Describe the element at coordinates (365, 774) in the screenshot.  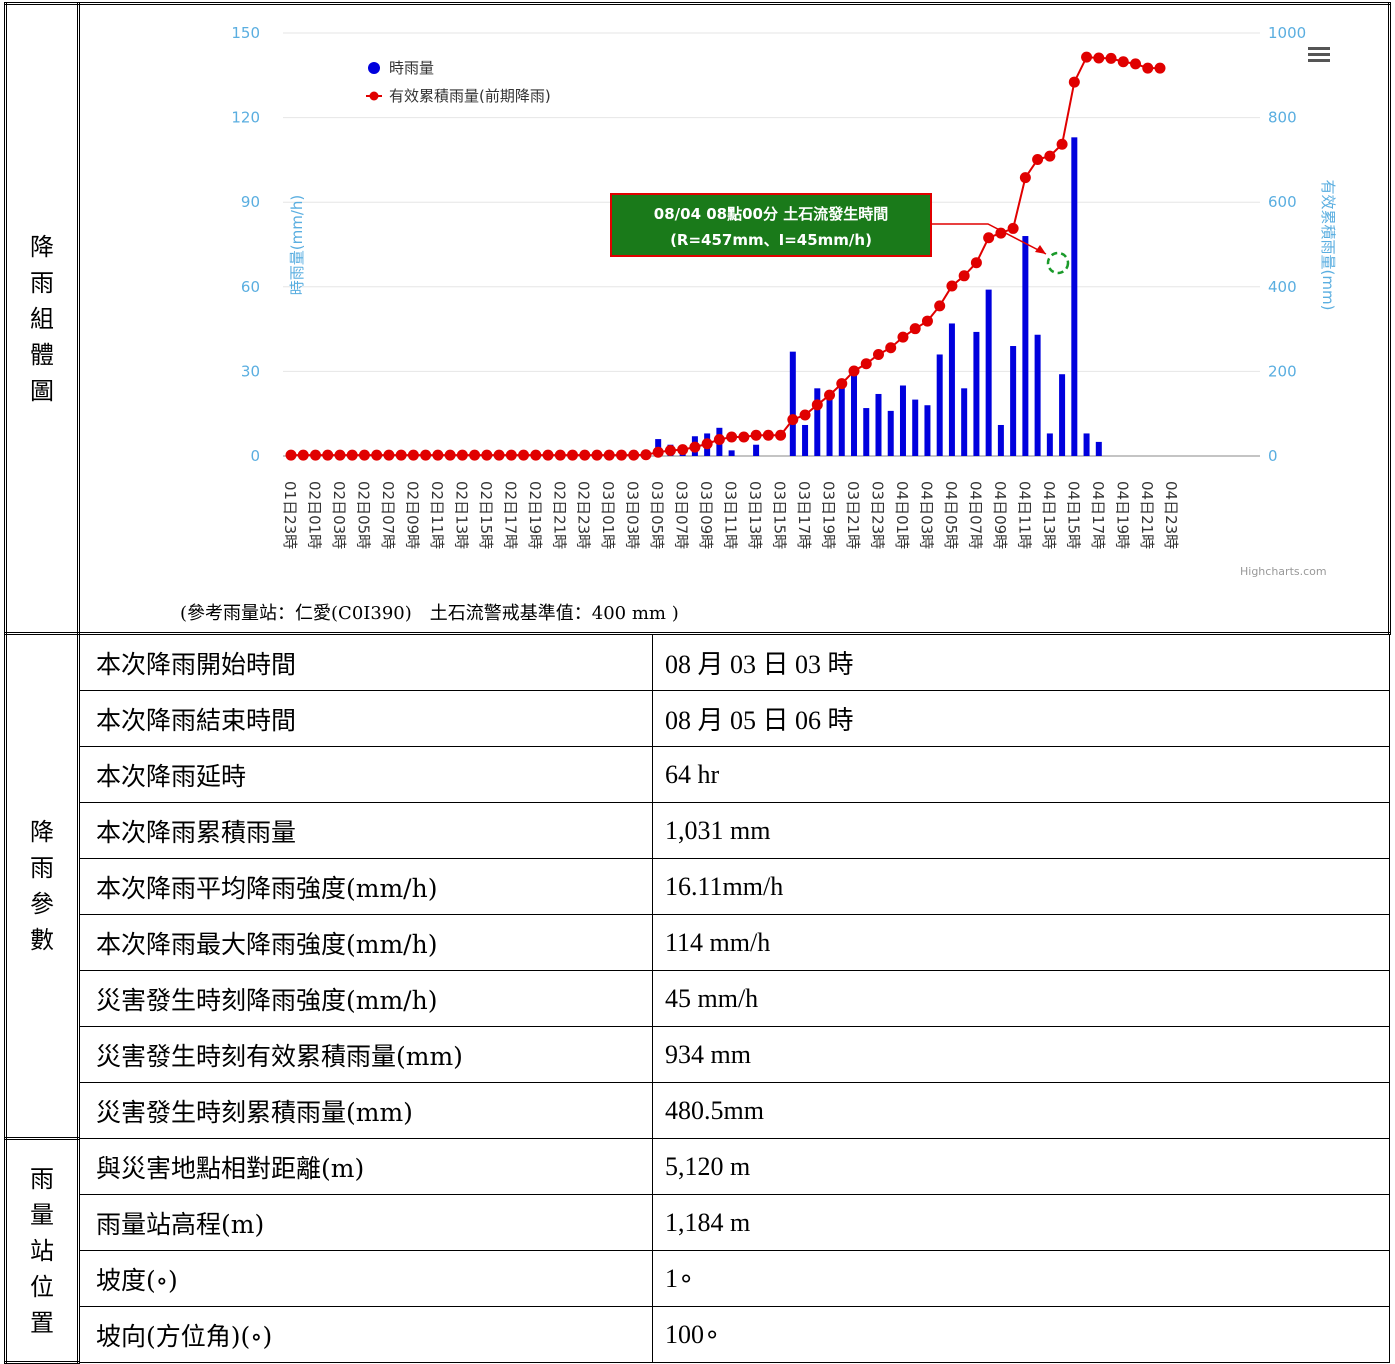
I see `param-label: 本次降雨延時` at that location.